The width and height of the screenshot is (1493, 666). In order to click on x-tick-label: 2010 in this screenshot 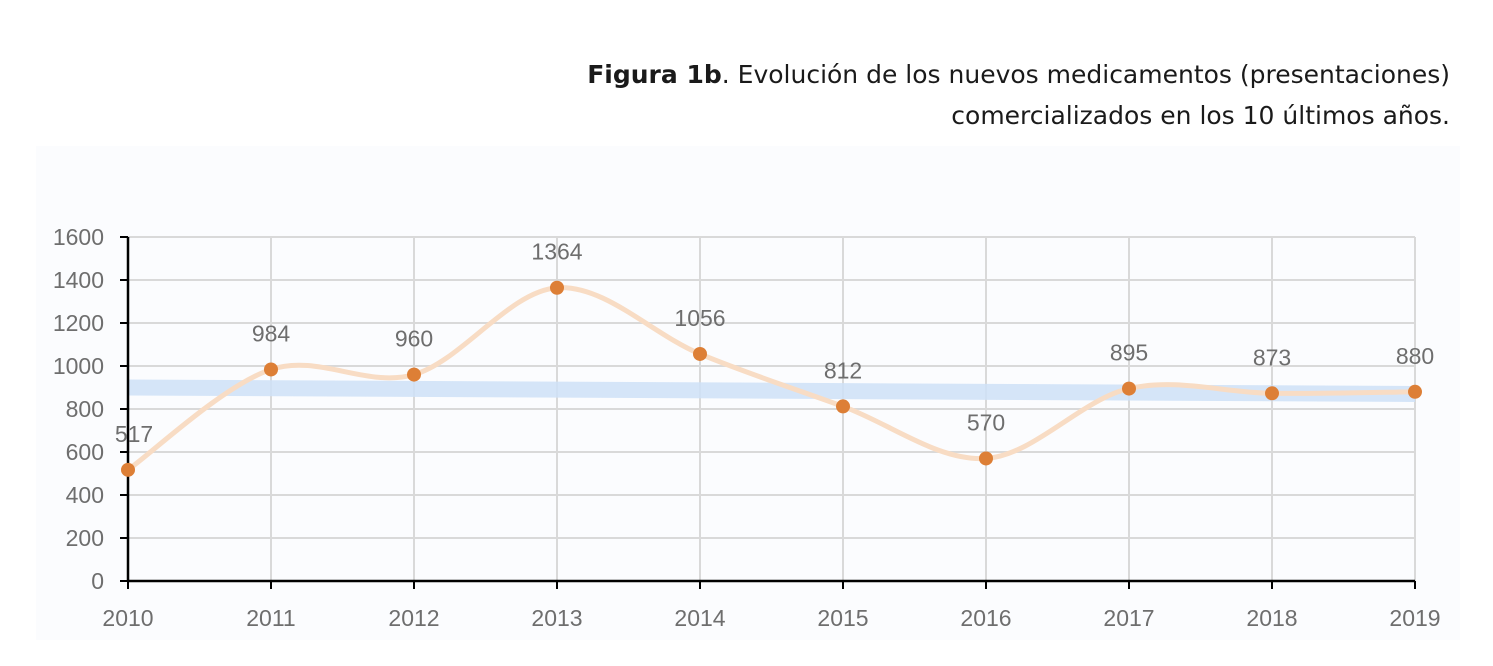, I will do `click(127, 618)`.